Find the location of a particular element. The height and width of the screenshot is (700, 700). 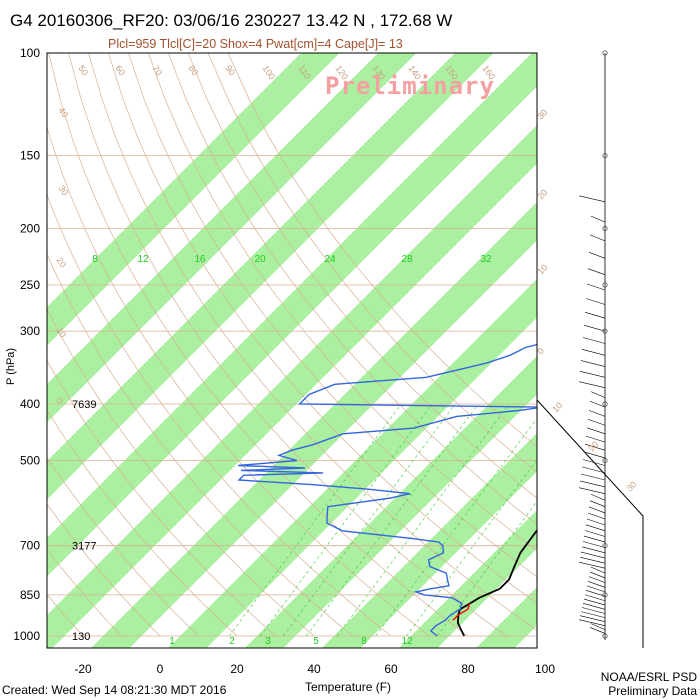

mixing-ratio-label: 3 is located at coordinates (268, 641).